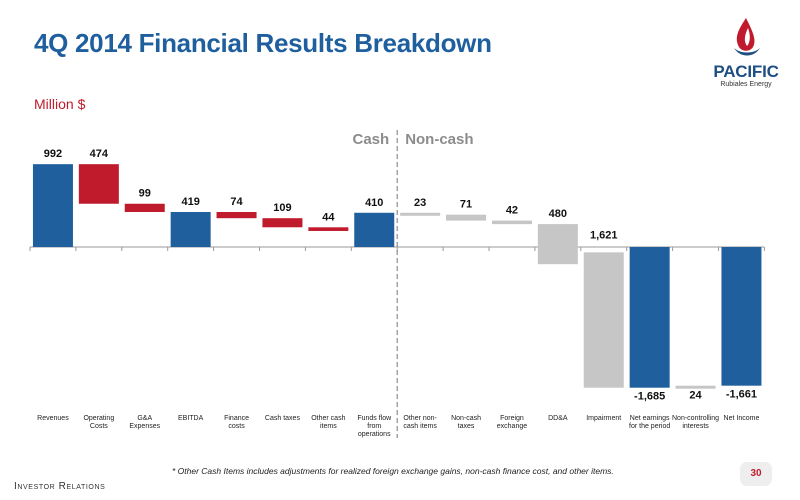 The height and width of the screenshot is (500, 800). What do you see at coordinates (328, 217) in the screenshot?
I see `data-label-6: 44` at bounding box center [328, 217].